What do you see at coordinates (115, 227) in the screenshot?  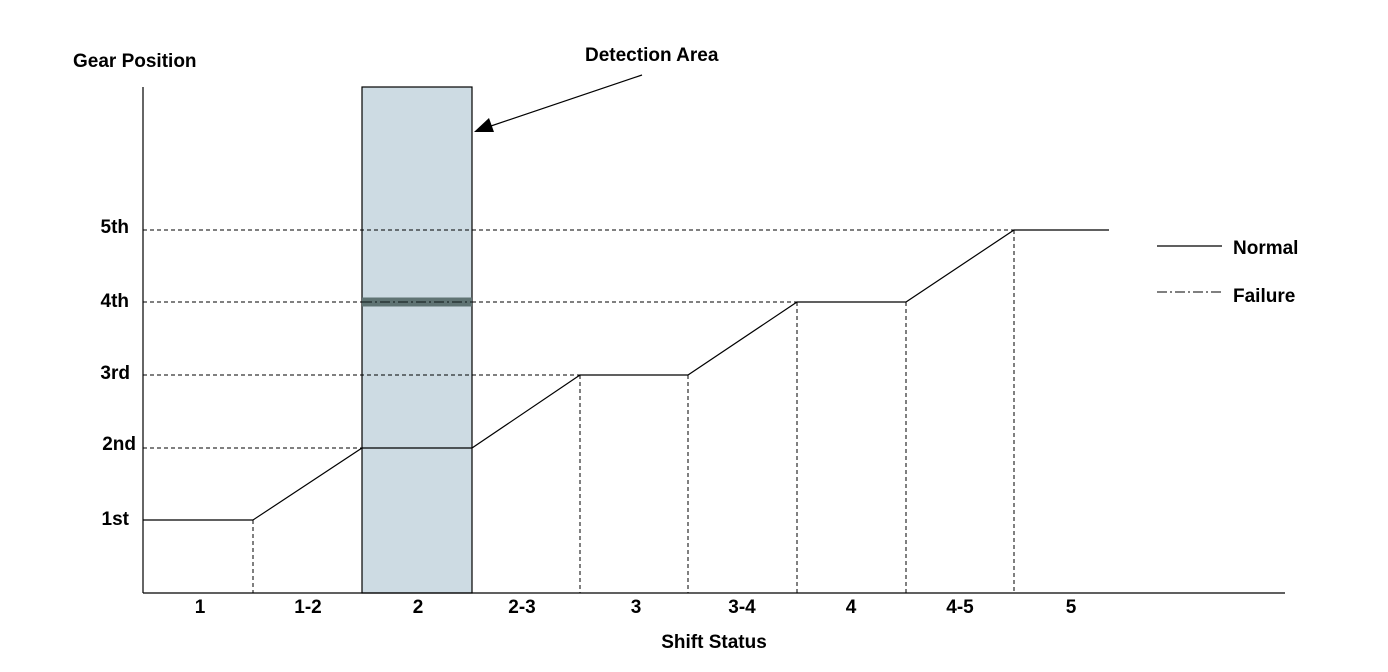 I see `y-label: 5th` at bounding box center [115, 227].